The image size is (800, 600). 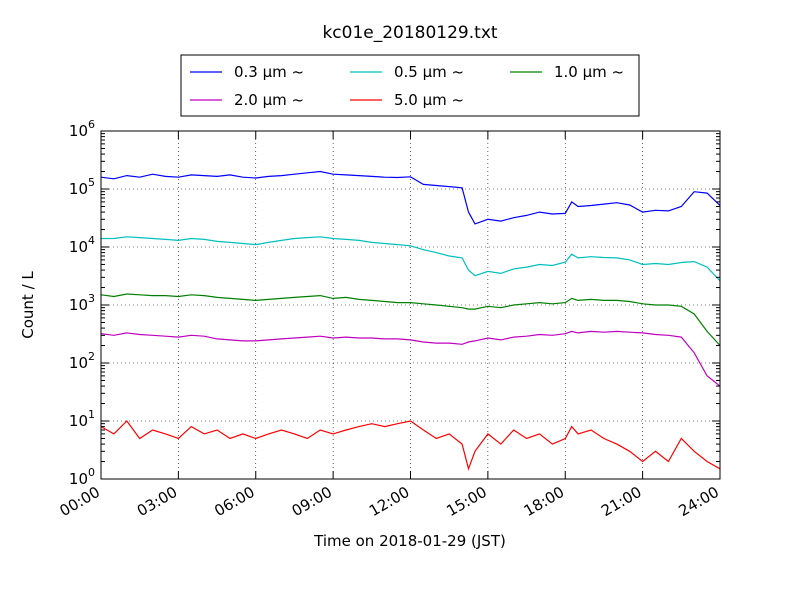 What do you see at coordinates (82, 361) in the screenshot?
I see `y-tick-label: 10²` at bounding box center [82, 361].